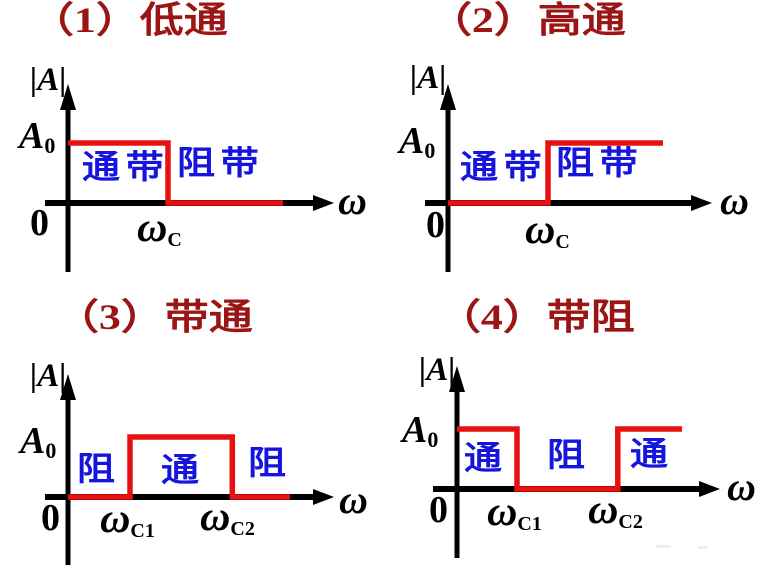 The height and width of the screenshot is (584, 769). What do you see at coordinates (129, 20) in the screenshot?
I see `panel1-title: （1）低通` at bounding box center [129, 20].